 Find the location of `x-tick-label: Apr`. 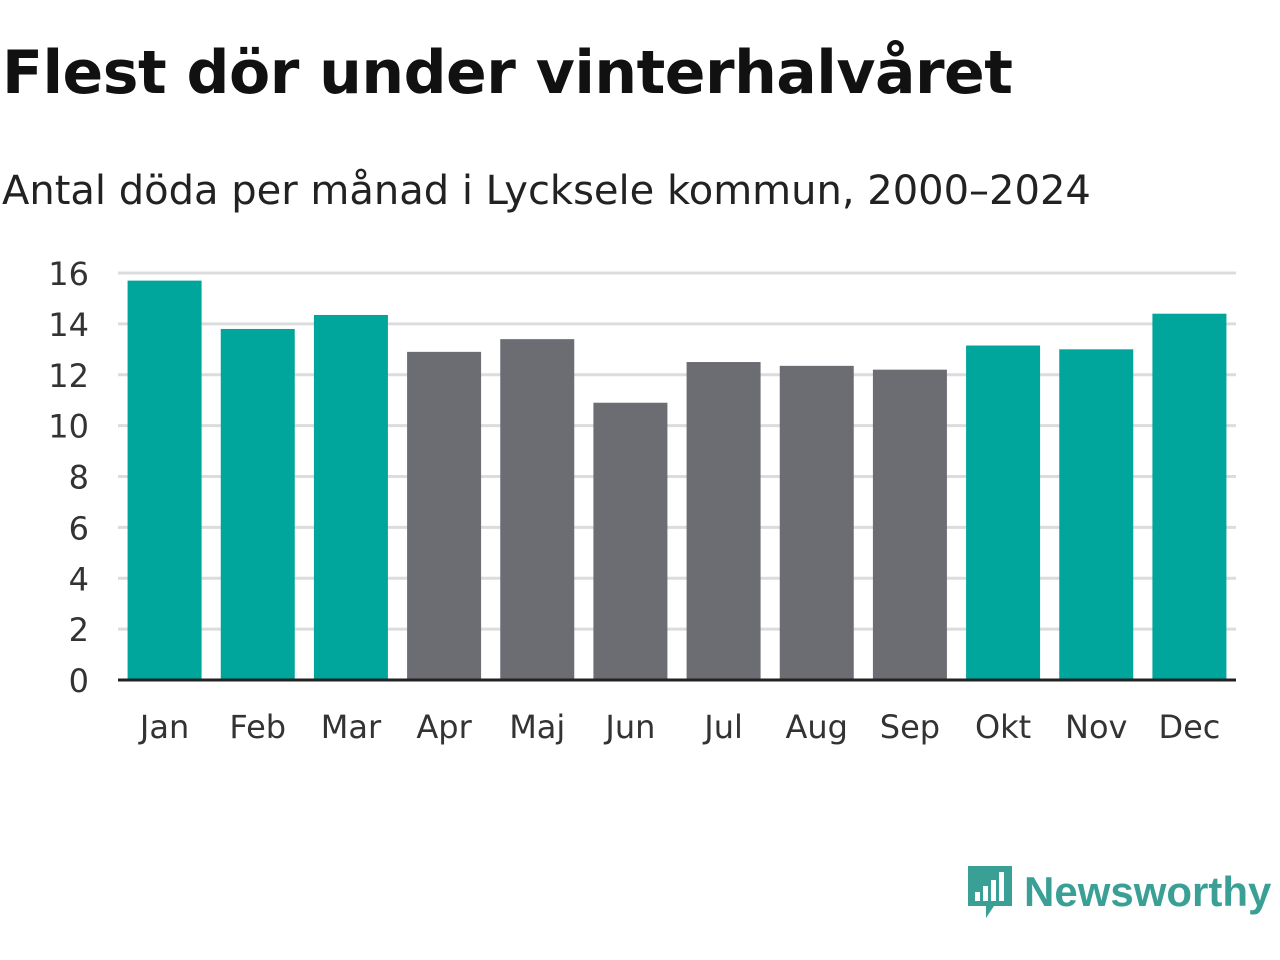

x-tick-label: Apr is located at coordinates (444, 727).